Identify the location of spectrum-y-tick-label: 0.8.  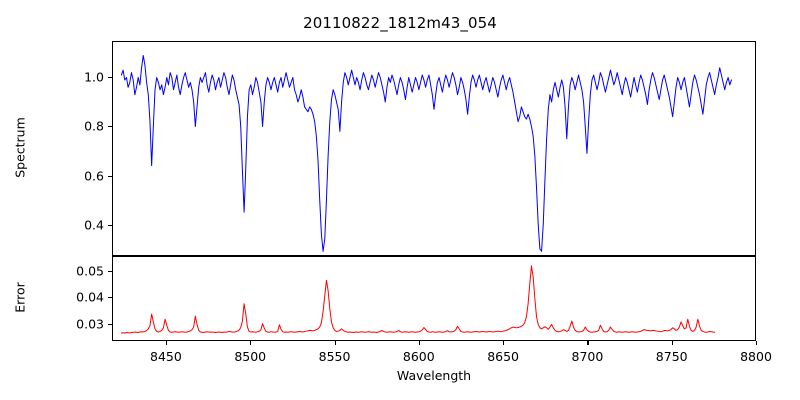
(94, 126).